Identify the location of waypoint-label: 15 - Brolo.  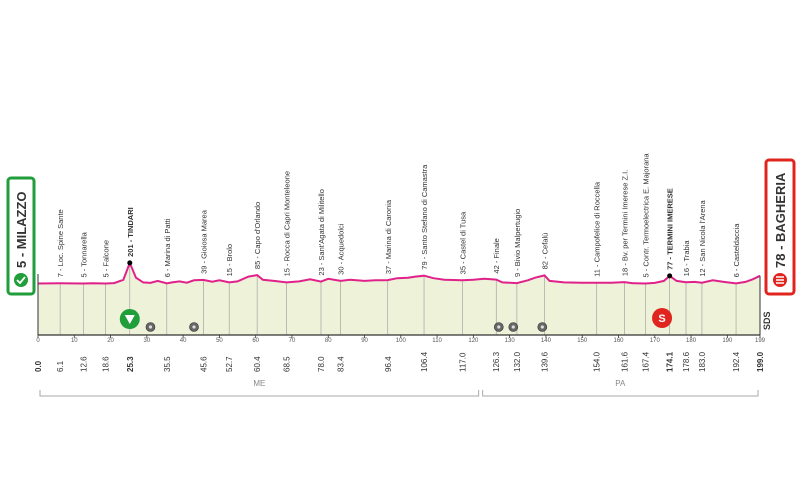
(229, 260).